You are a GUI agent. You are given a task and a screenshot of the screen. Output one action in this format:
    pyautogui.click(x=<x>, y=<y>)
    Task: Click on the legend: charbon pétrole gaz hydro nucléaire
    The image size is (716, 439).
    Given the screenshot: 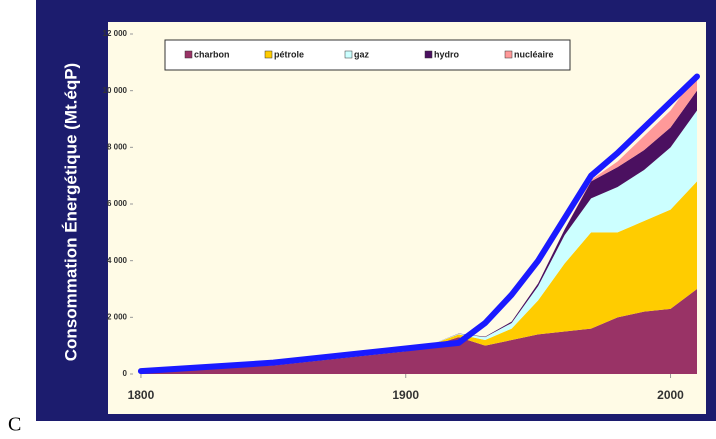 What is the action you would take?
    pyautogui.click(x=367, y=55)
    